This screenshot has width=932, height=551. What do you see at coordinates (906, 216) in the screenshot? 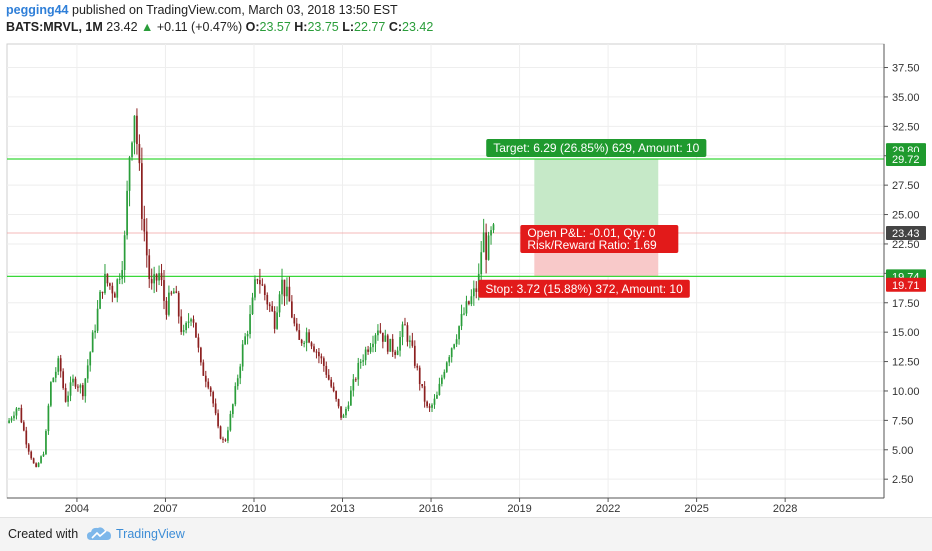
I see `y-tick-label: 25.00` at bounding box center [906, 216].